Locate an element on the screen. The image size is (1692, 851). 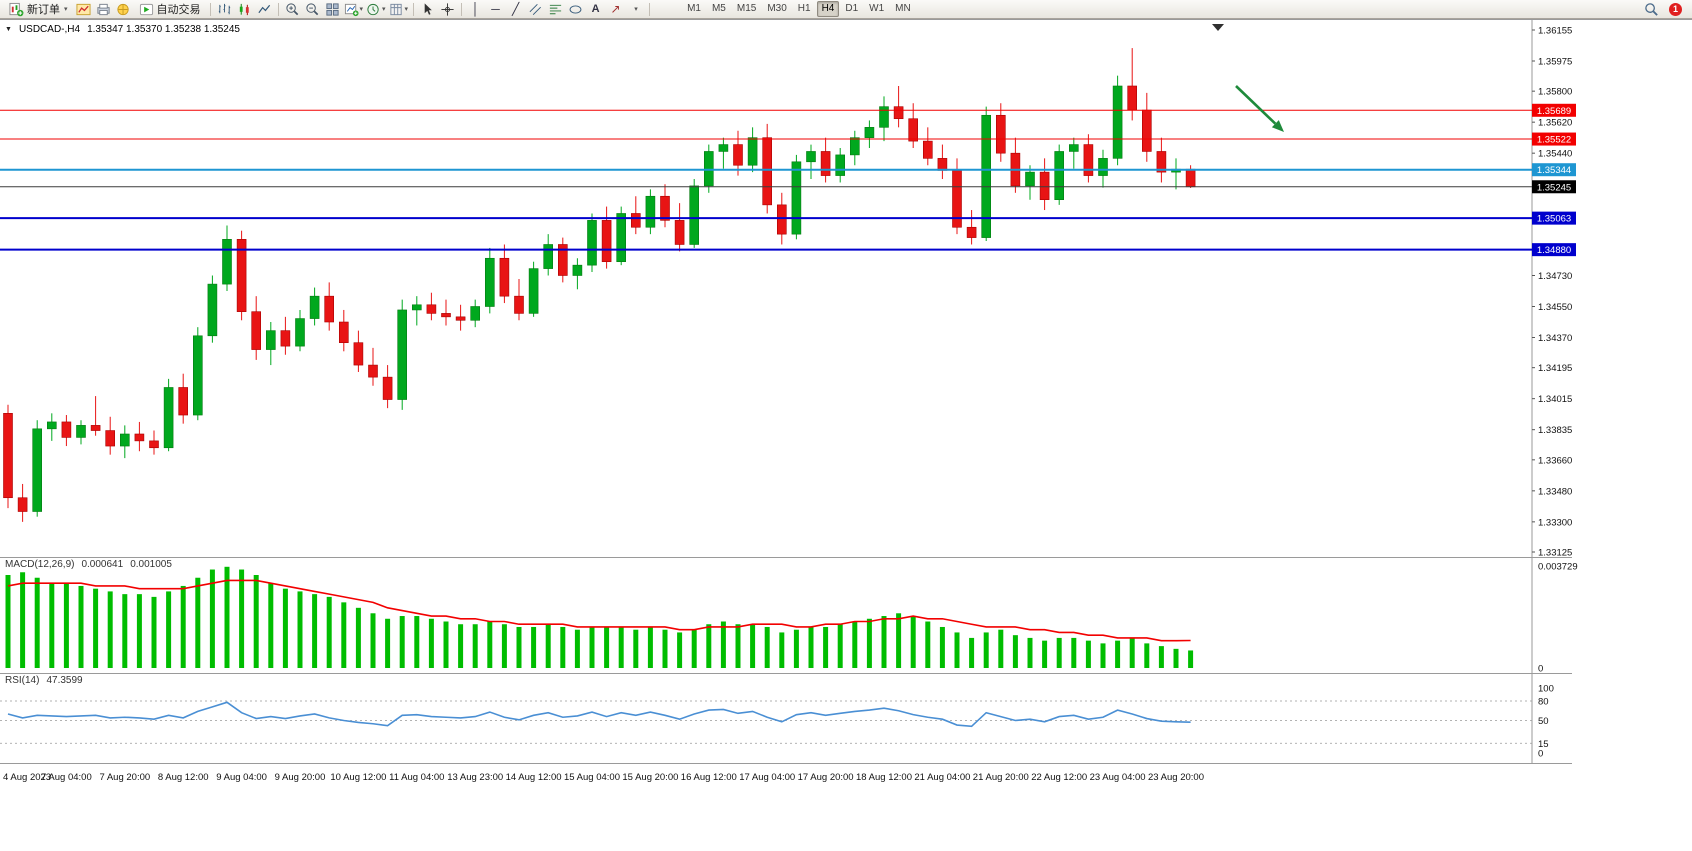
macd-label: MACD(12,26,9) 0.000641 0.001005 is located at coordinates (88, 564).